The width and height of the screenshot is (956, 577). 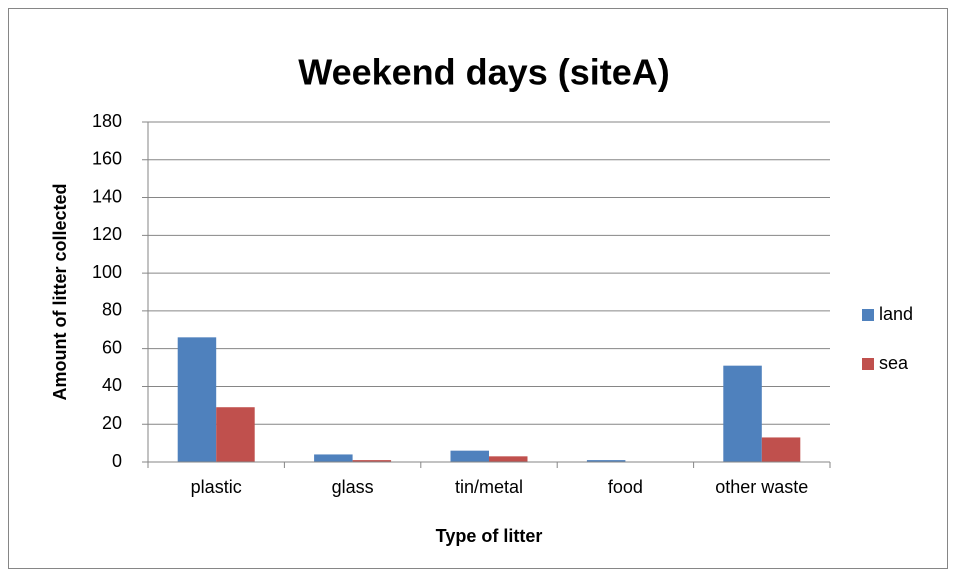 What do you see at coordinates (107, 272) in the screenshot?
I see `y-tick-label: 100` at bounding box center [107, 272].